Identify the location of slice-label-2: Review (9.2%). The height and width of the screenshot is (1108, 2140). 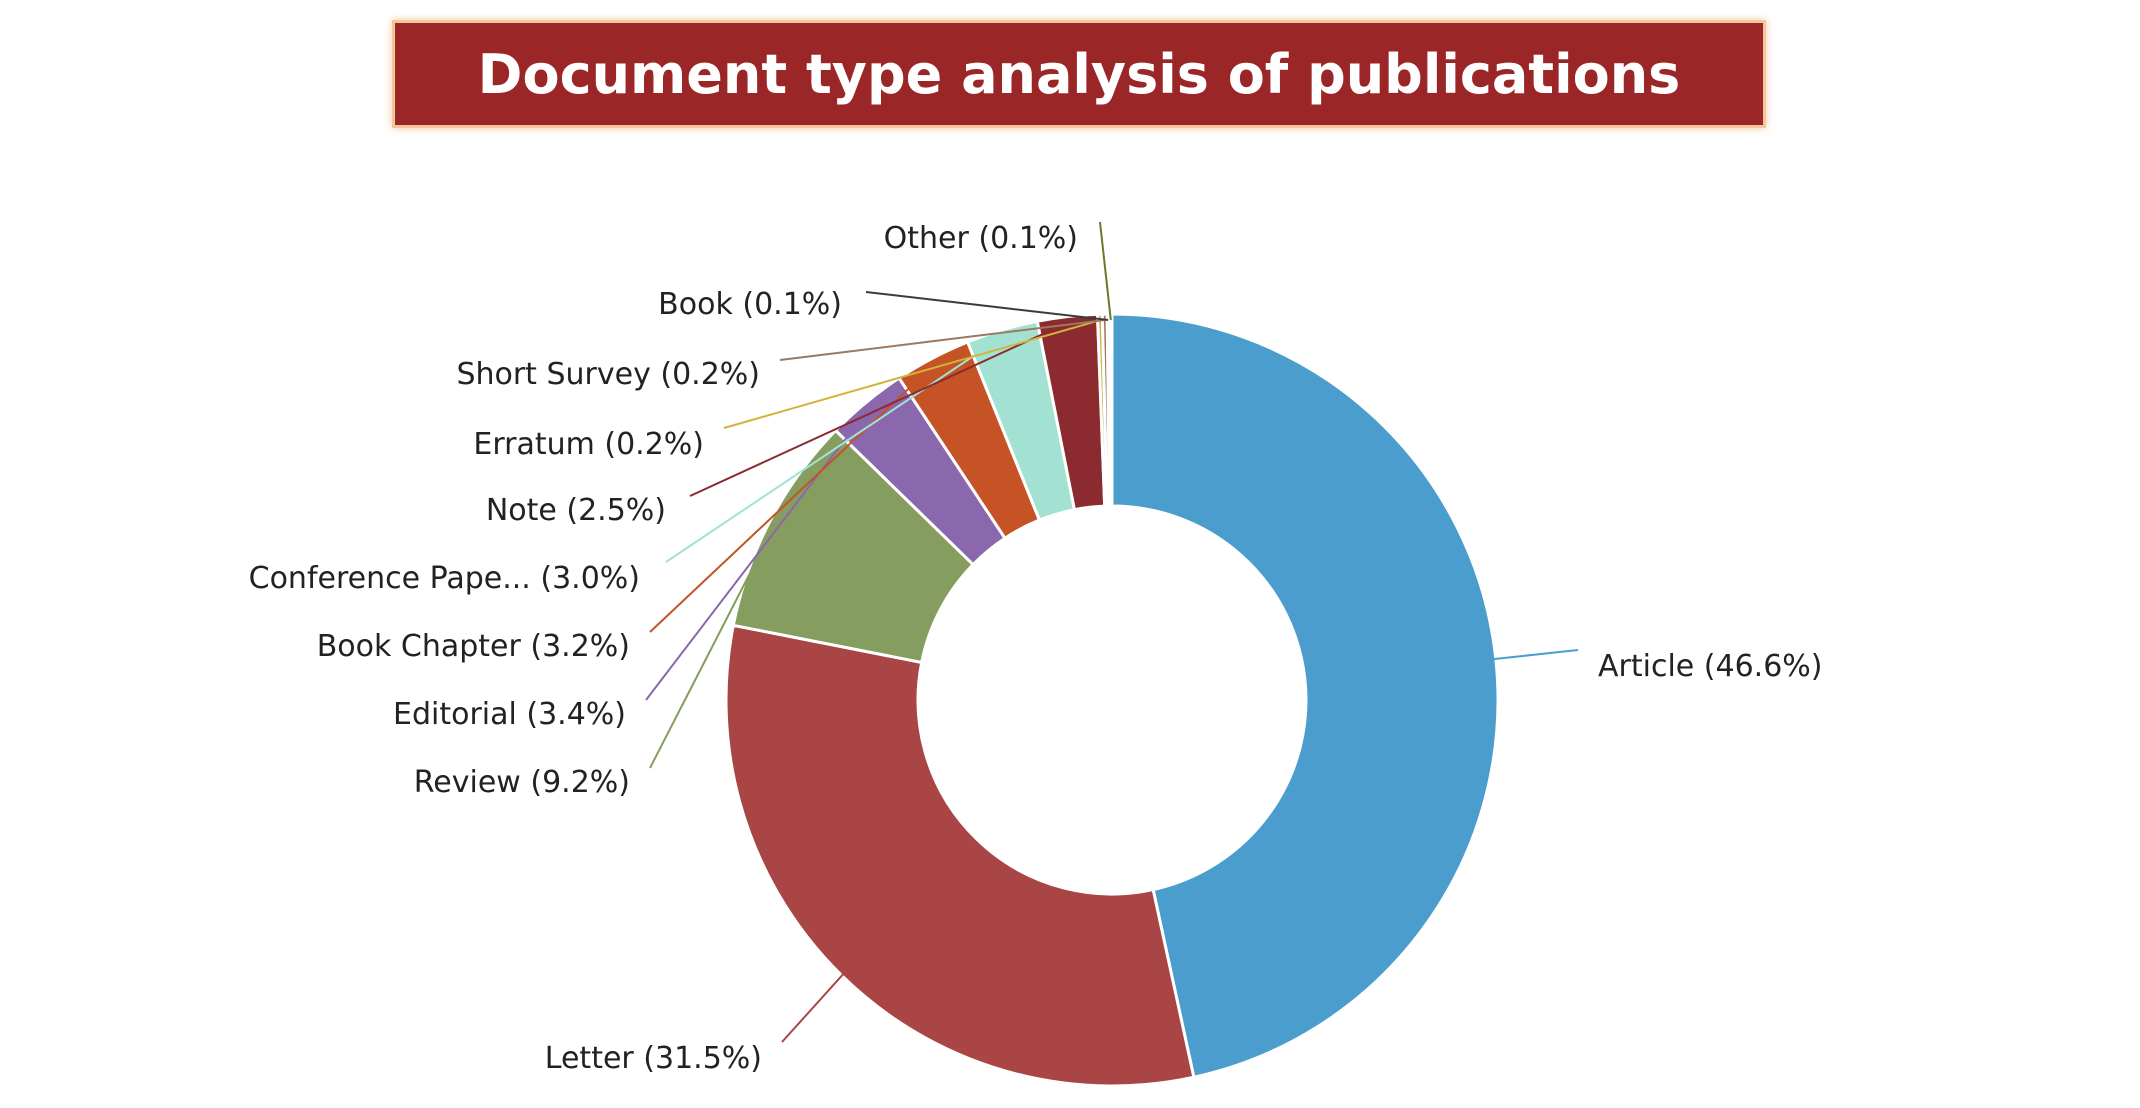
(522, 782).